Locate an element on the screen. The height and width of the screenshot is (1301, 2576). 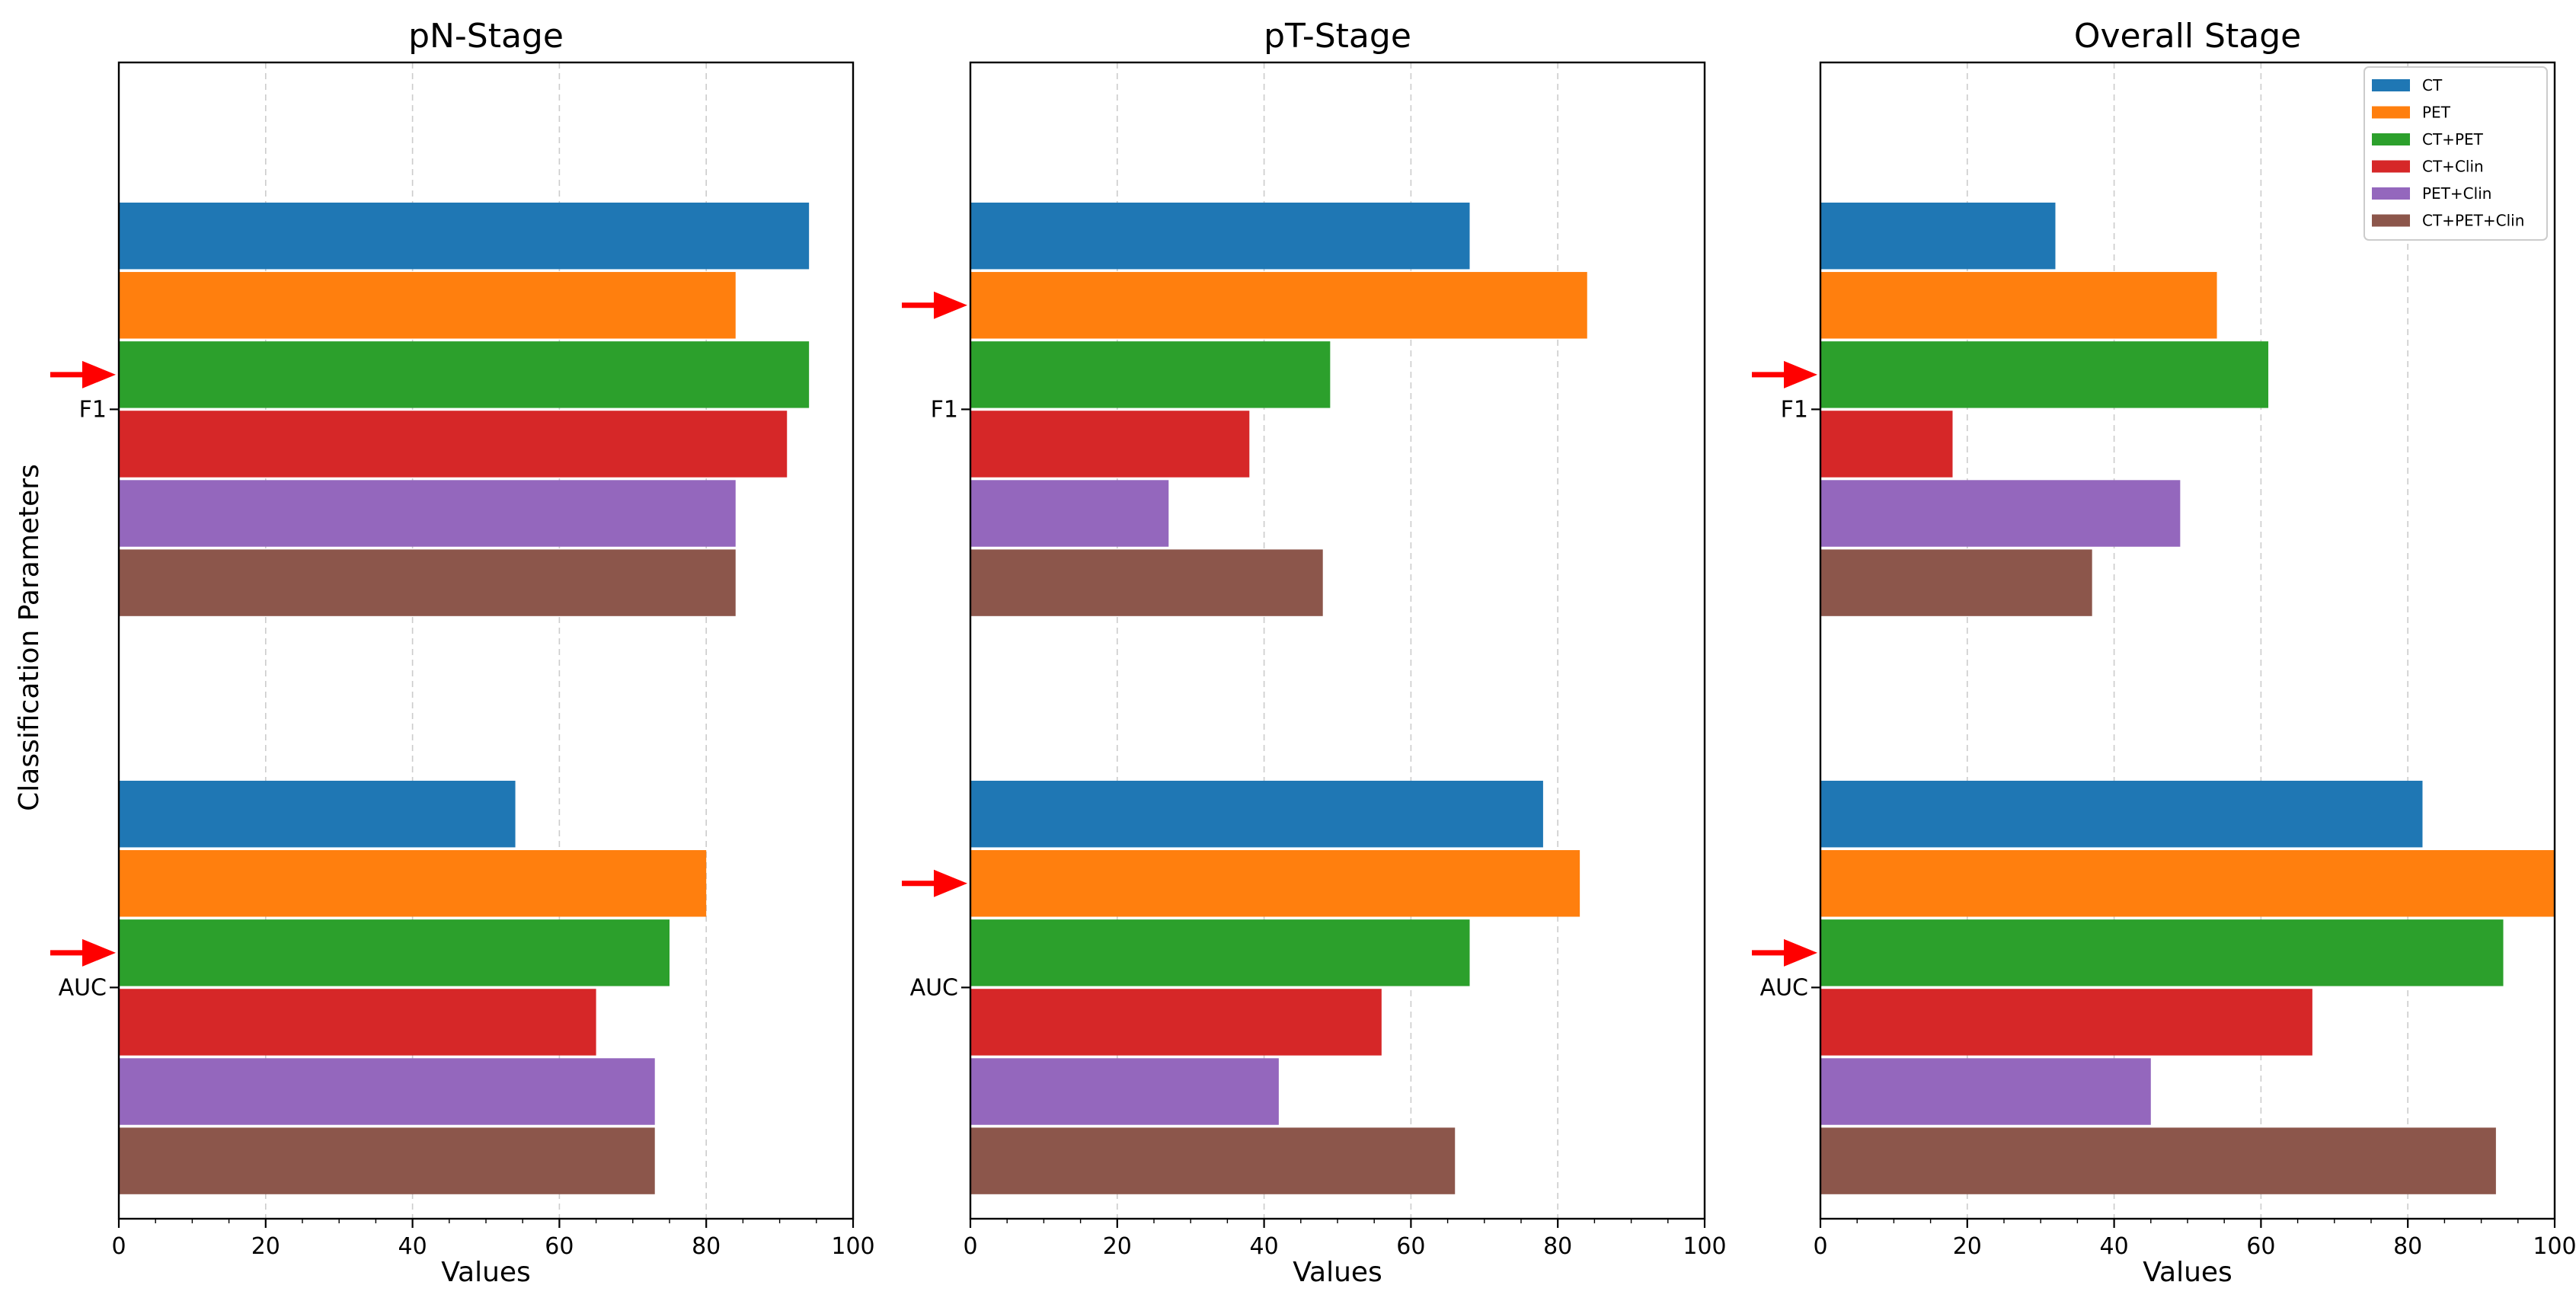
overall-stage-bar-auc-ct-pet-clin is located at coordinates (2158, 1161).